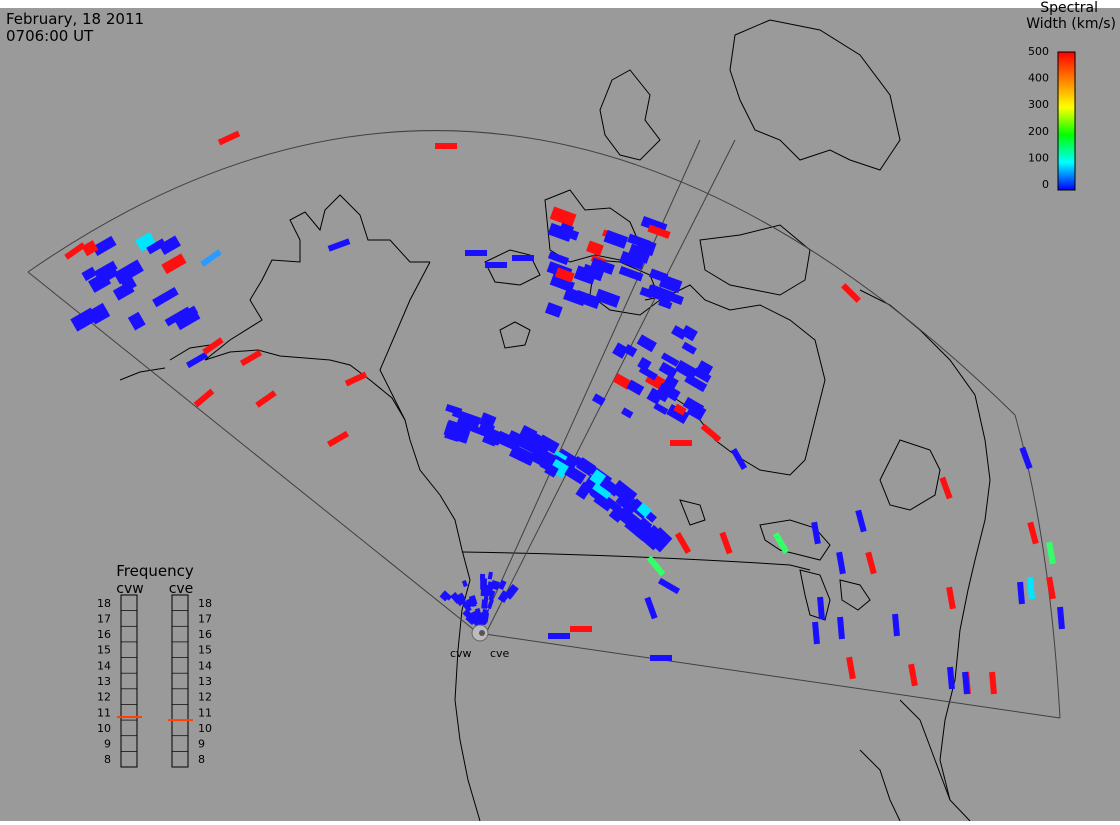 This screenshot has height=825, width=1120. What do you see at coordinates (205, 712) in the screenshot?
I see `frequency-tick-right: 11` at bounding box center [205, 712].